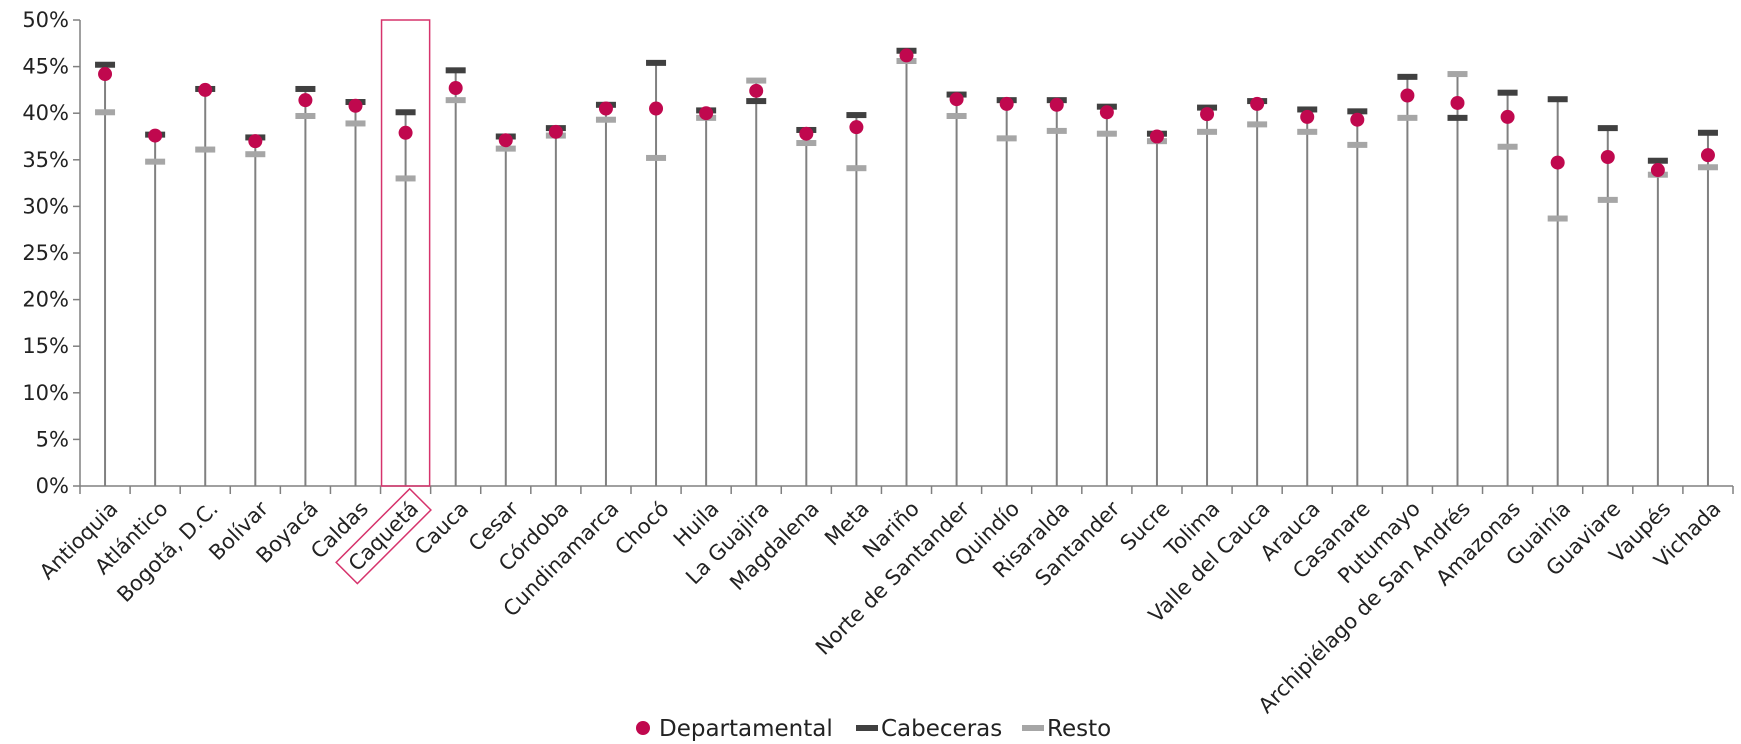 Image resolution: width=1741 pixels, height=744 pixels. I want to click on x-axis, so click(906, 489).